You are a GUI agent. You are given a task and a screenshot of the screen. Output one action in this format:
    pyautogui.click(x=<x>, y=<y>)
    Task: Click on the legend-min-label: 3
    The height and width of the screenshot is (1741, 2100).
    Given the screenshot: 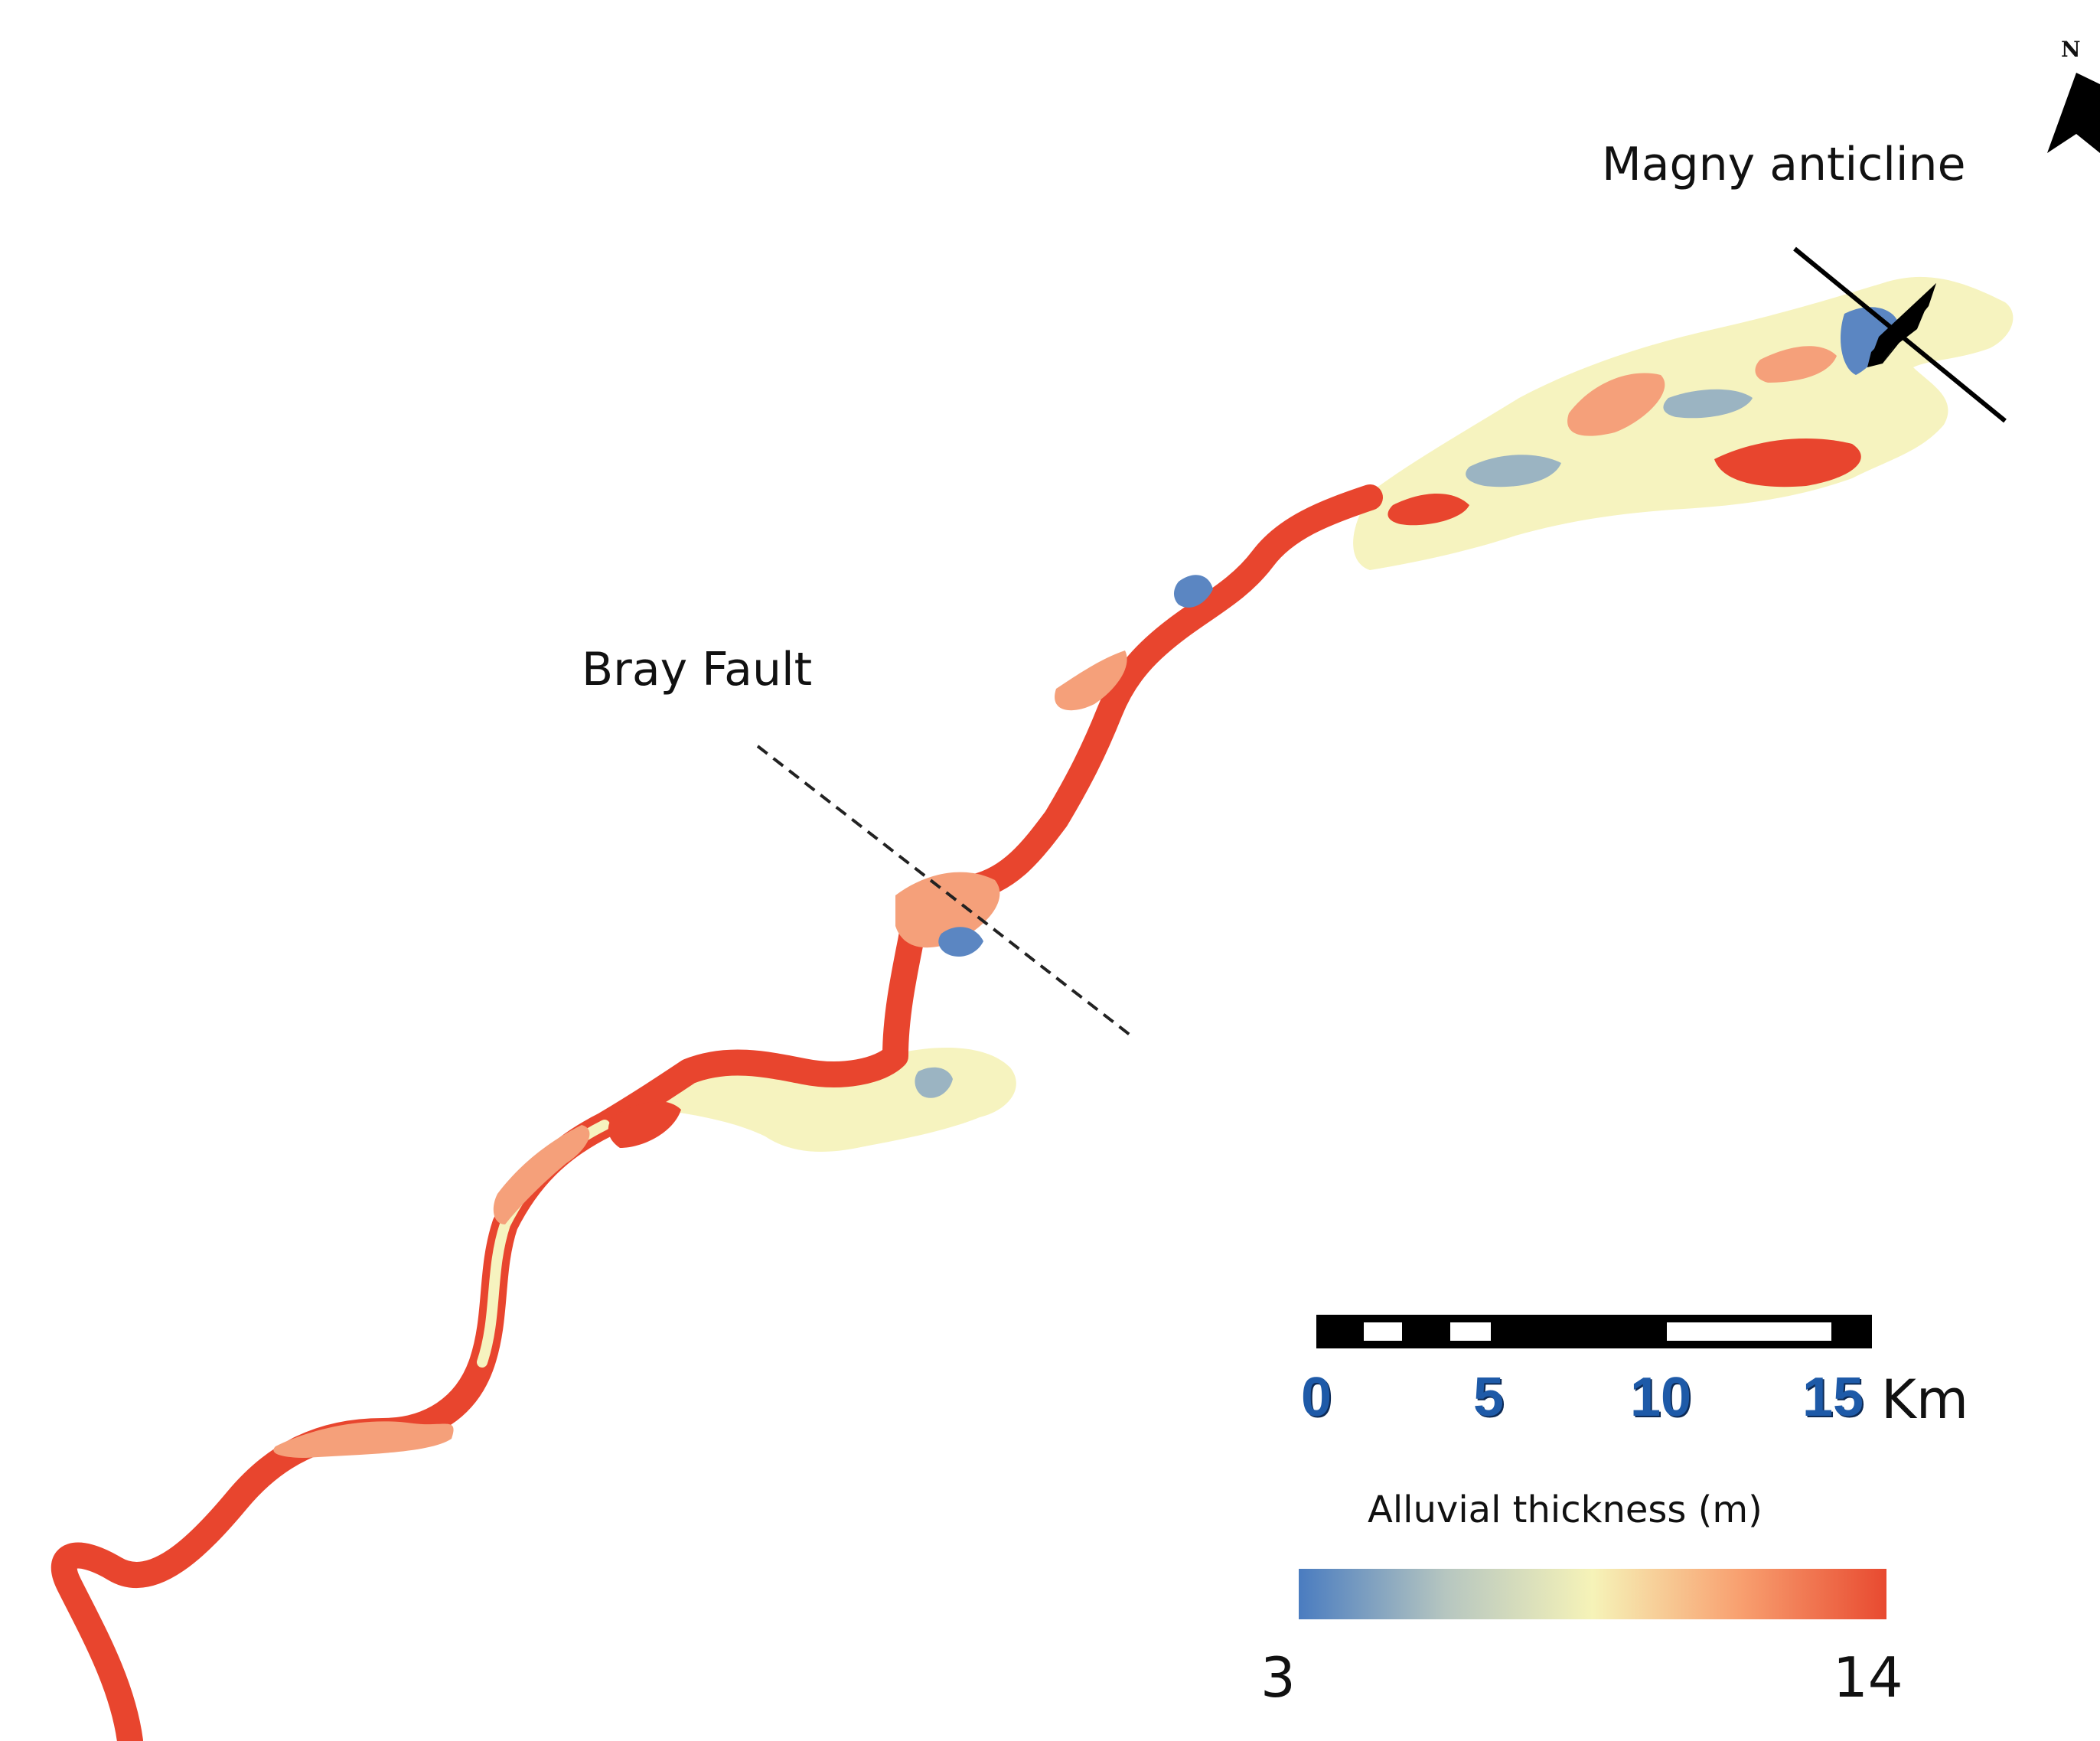 What is the action you would take?
    pyautogui.click(x=1278, y=1677)
    